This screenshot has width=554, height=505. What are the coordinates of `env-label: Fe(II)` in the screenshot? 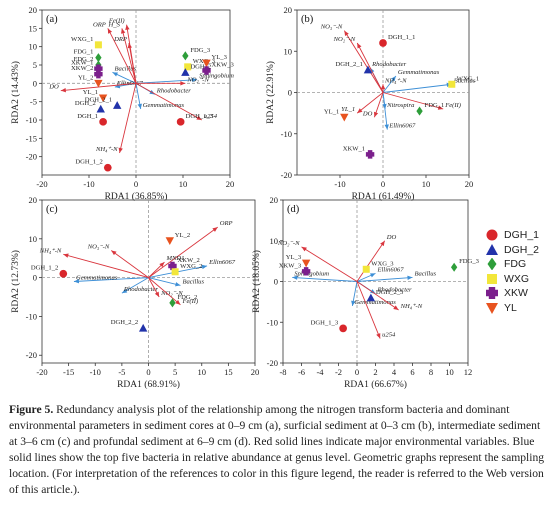 It's located at (452, 105).